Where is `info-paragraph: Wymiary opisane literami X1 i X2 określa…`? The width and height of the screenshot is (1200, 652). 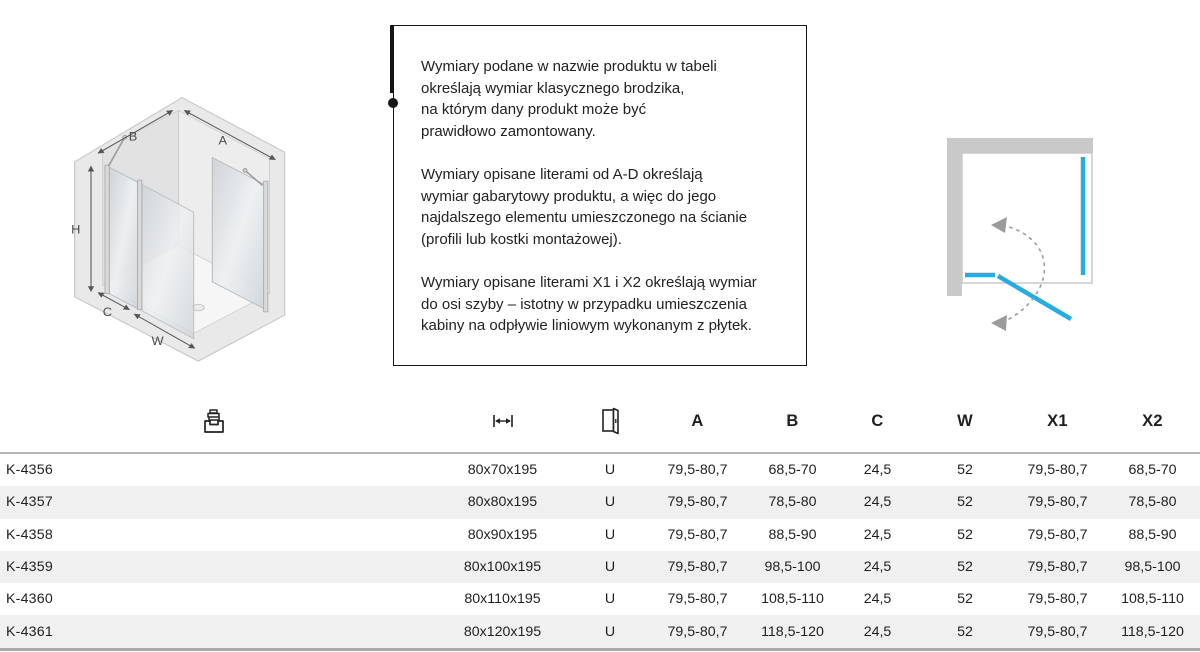 info-paragraph: Wymiary opisane literami X1 i X2 określa… is located at coordinates (589, 304).